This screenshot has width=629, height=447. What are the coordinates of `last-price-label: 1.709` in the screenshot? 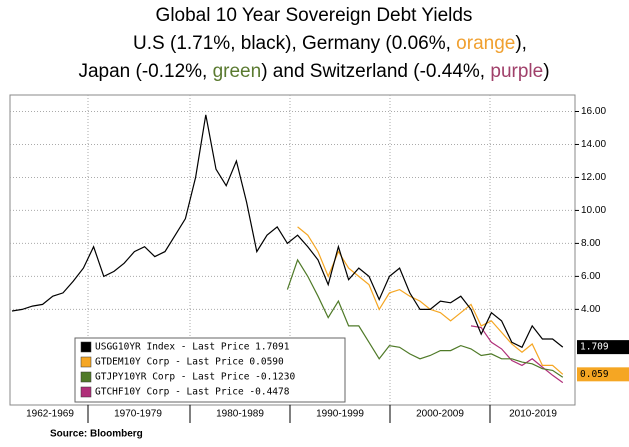 It's located at (594, 347).